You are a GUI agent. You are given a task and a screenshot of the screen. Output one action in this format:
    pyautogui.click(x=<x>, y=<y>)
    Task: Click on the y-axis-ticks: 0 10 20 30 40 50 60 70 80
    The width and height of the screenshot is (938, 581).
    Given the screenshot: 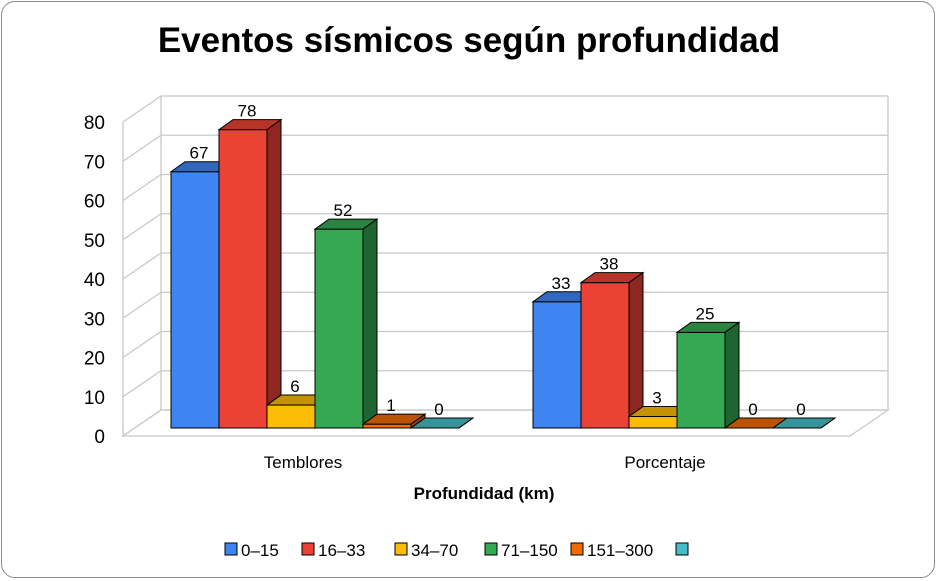 What is the action you would take?
    pyautogui.click(x=94, y=280)
    